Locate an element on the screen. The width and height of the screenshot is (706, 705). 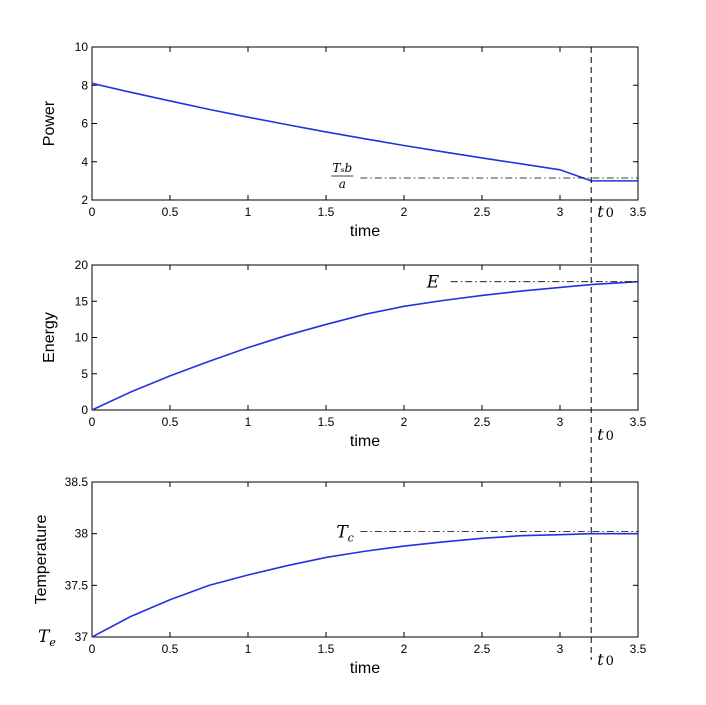
y-tick-label: 38.5 is located at coordinates (77, 482).